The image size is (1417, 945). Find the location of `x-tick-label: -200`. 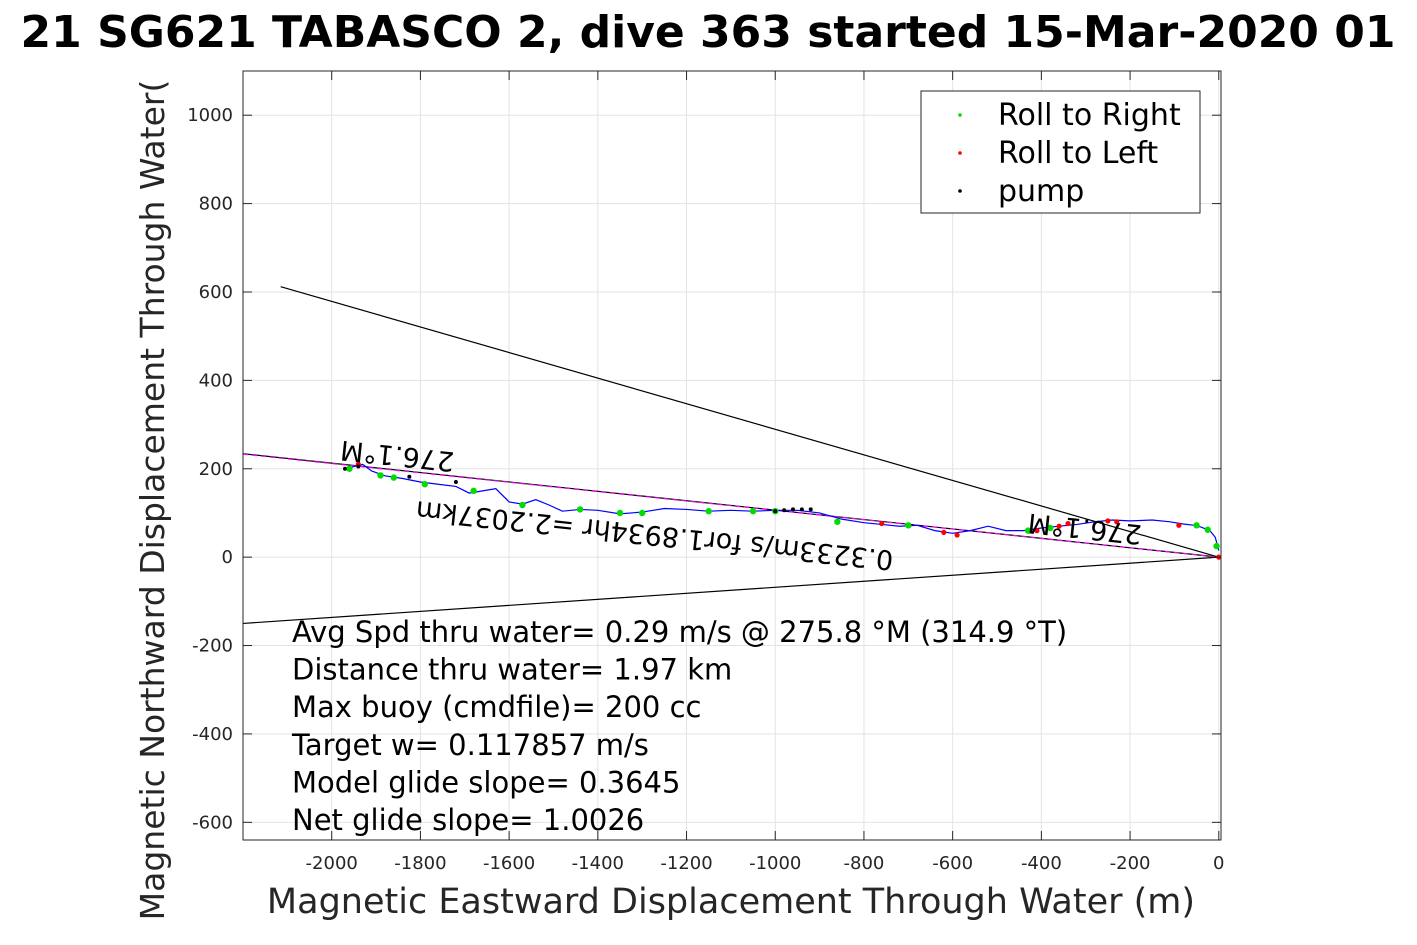

x-tick-label: -200 is located at coordinates (1130, 863).